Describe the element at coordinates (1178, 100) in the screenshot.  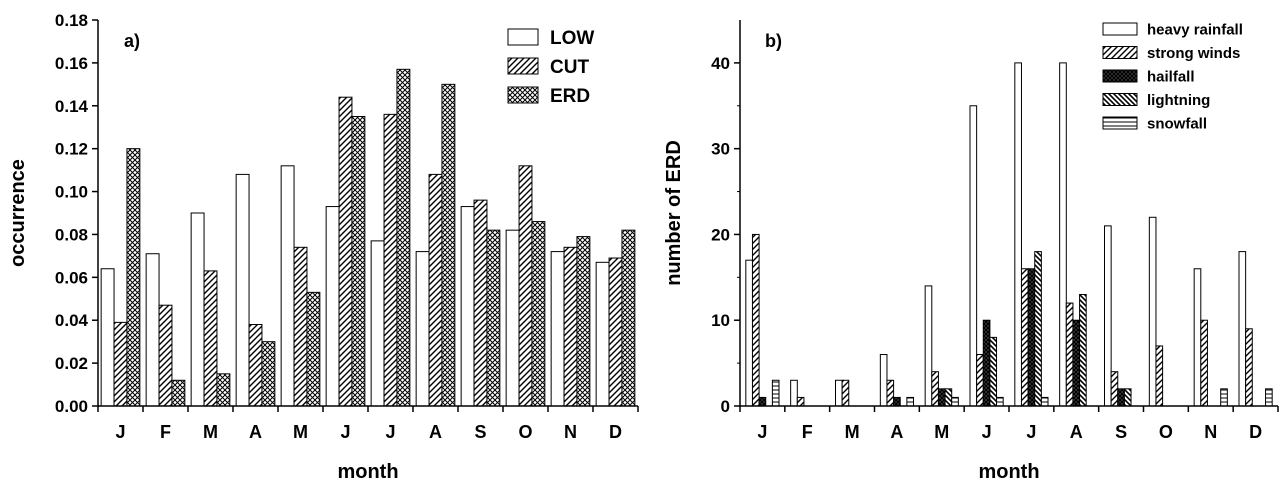
I see `legend-label: lightning` at that location.